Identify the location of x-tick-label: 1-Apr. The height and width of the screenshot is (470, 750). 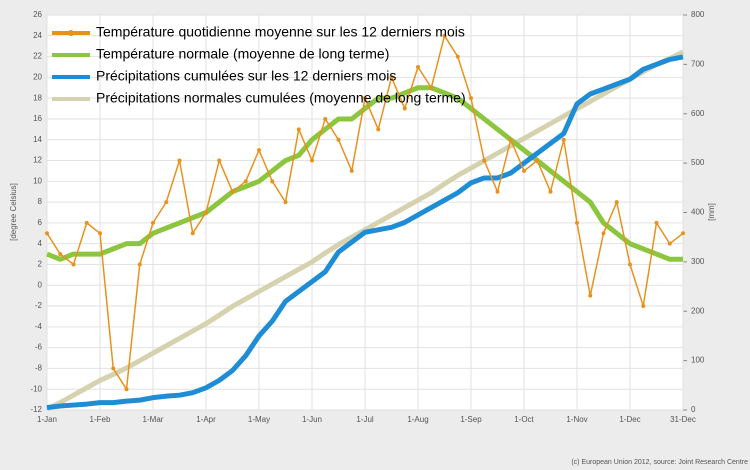
(206, 419).